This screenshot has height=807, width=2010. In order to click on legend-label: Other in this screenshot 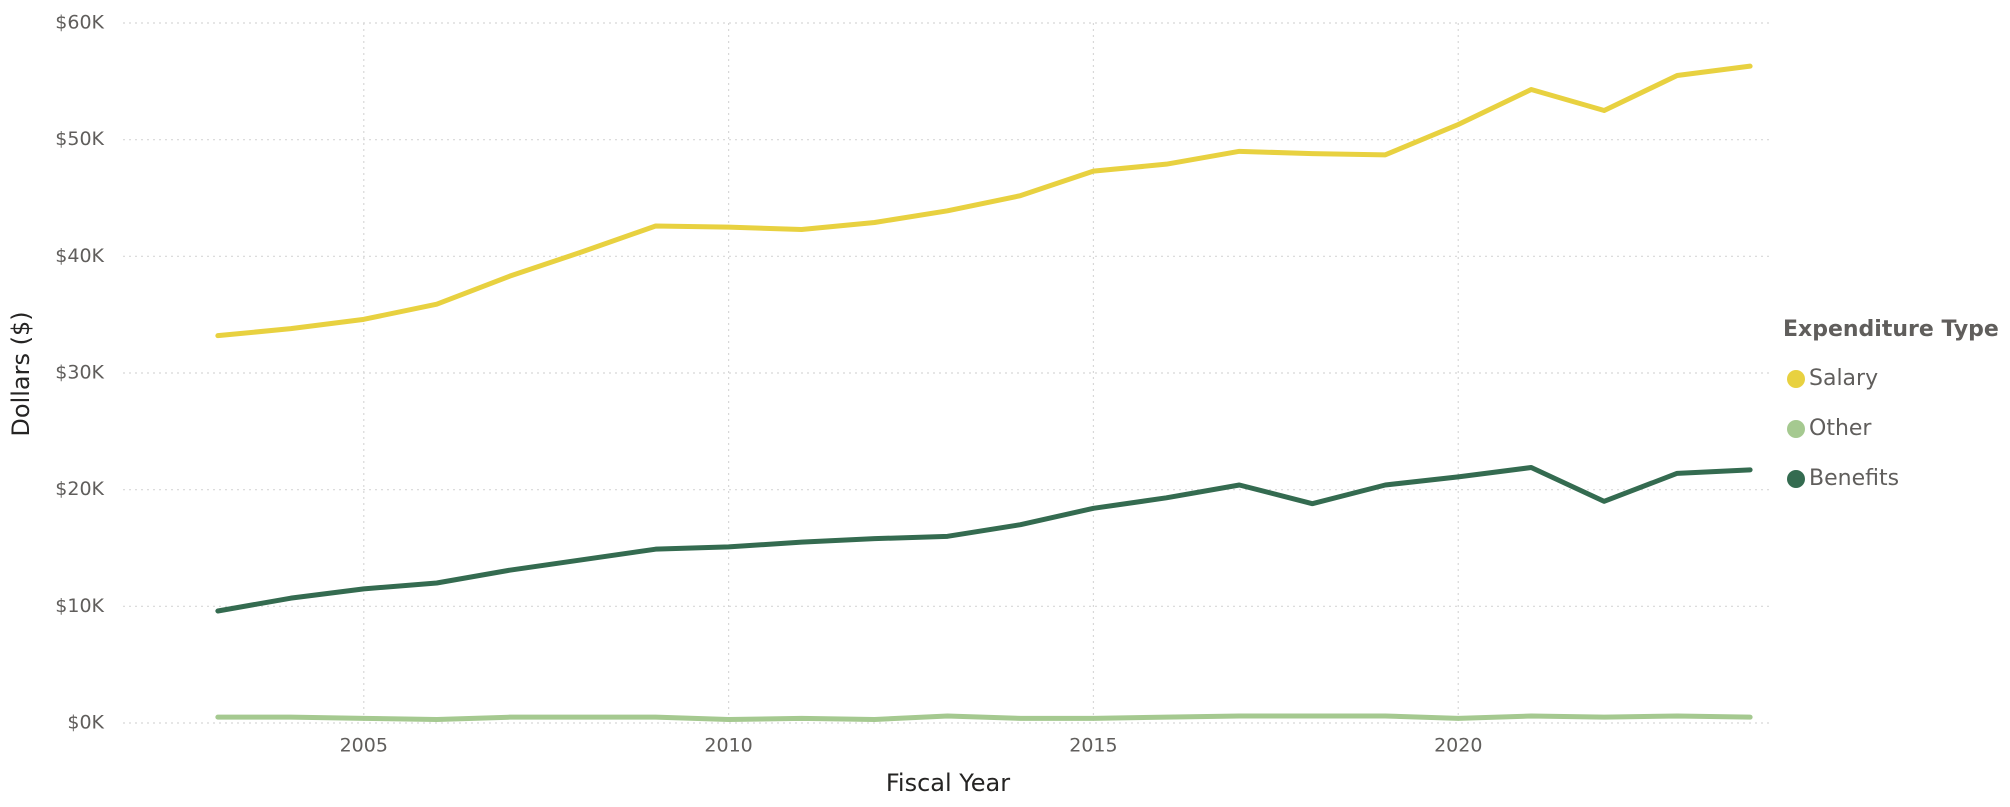, I will do `click(1840, 428)`.